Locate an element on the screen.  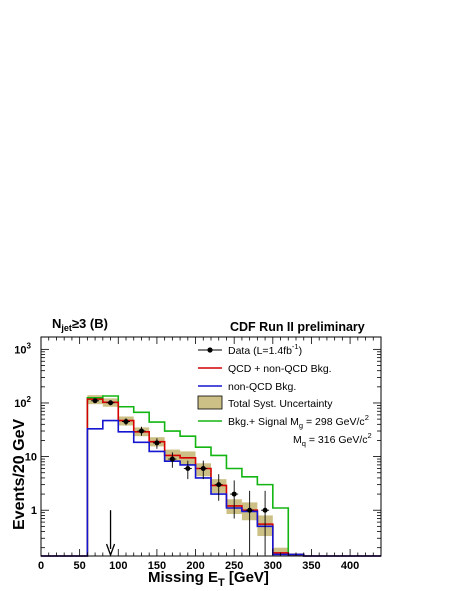
chart-title: CDF Run II preliminary is located at coordinates (297, 327).